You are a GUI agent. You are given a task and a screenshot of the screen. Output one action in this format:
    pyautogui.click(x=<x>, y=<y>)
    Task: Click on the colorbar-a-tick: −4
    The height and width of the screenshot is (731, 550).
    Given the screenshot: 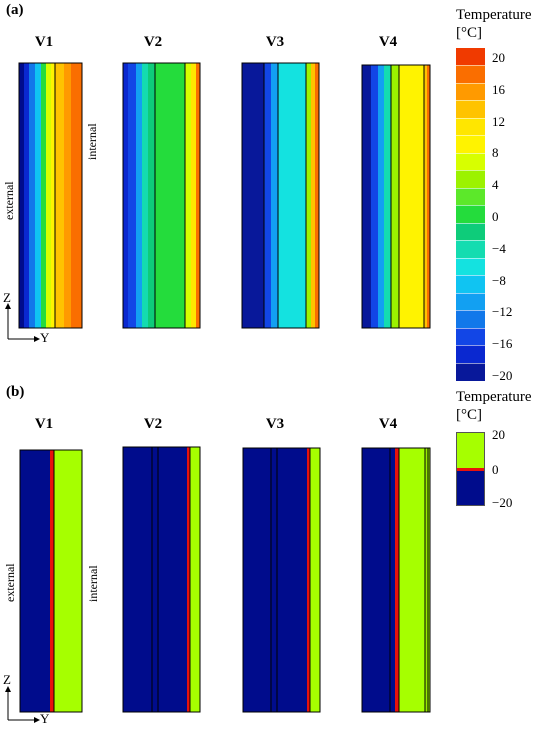 What is the action you would take?
    pyautogui.click(x=499, y=248)
    